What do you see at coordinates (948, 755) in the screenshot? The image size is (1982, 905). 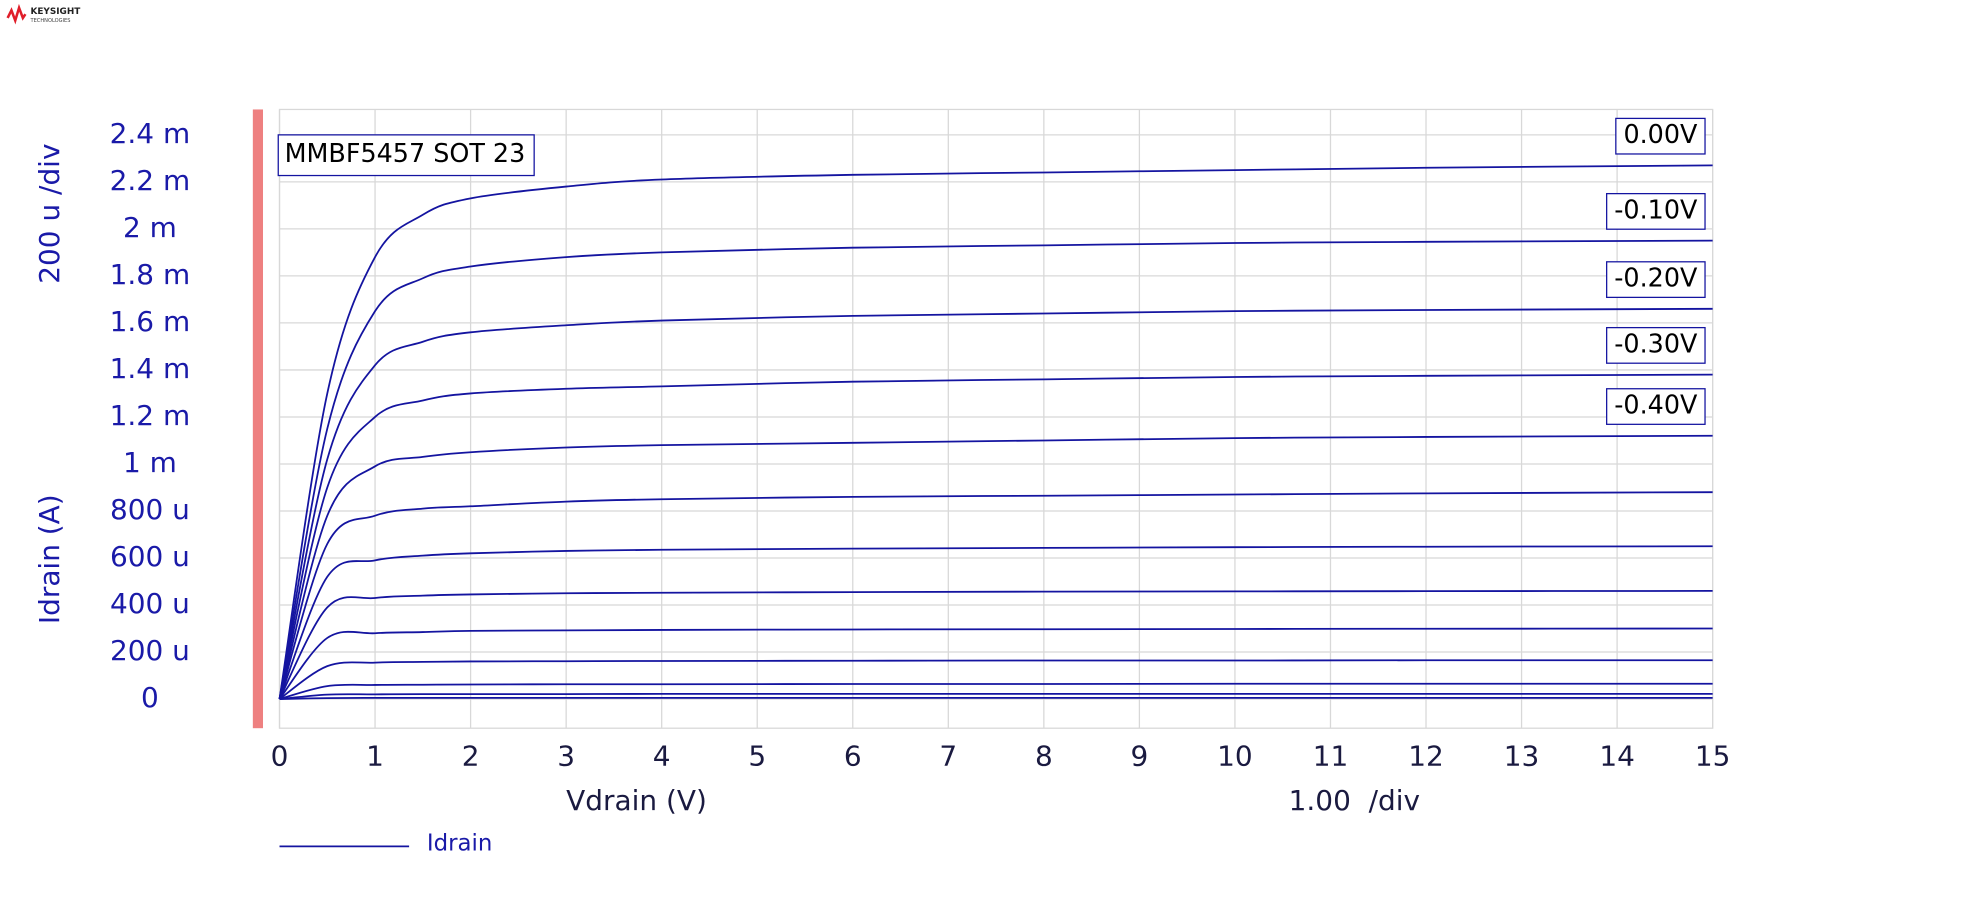 I see `x-tick-label: 7` at bounding box center [948, 755].